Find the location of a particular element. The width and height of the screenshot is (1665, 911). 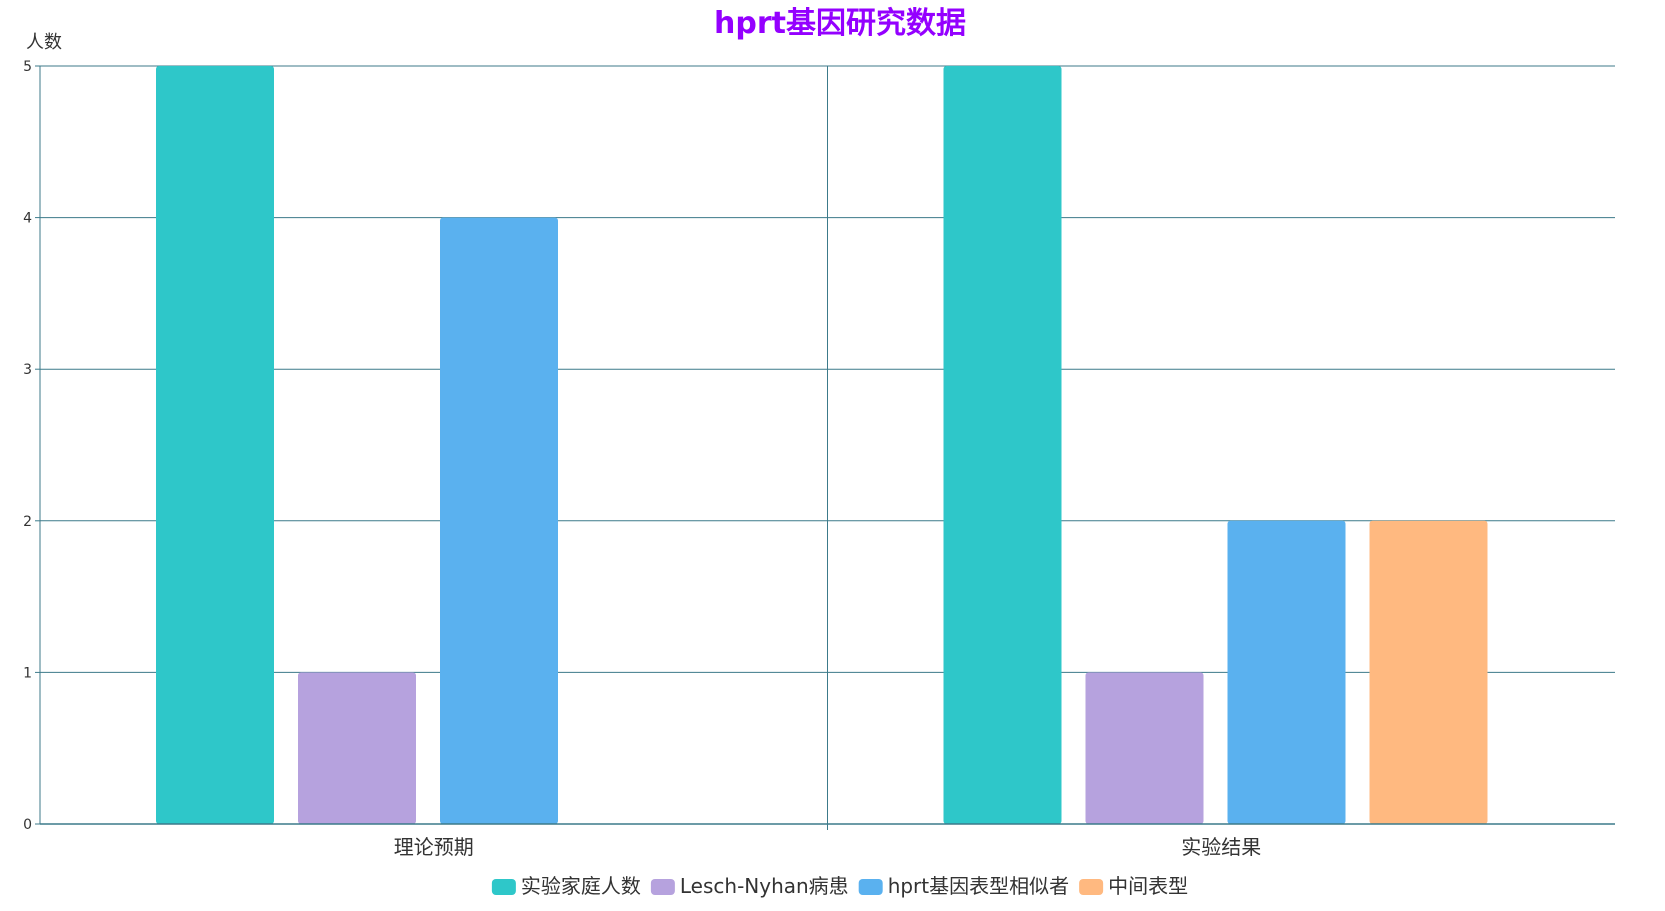

legend-item-2: Lesch-Nyhan病患 is located at coordinates (749, 886).